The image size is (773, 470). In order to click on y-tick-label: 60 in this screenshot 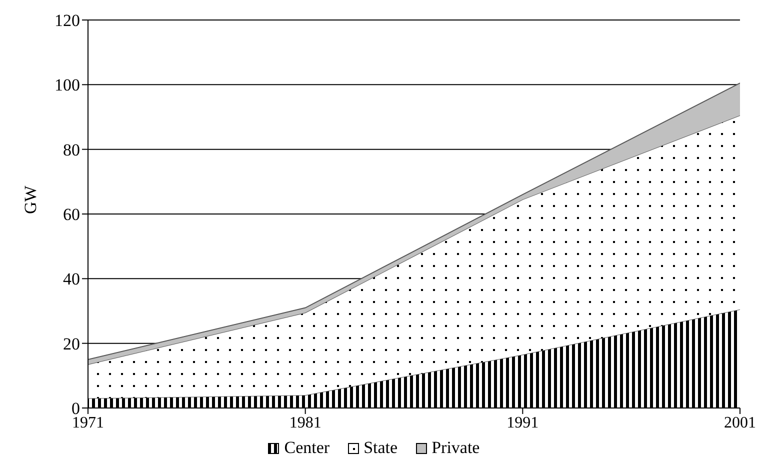, I will do `click(71, 214)`.